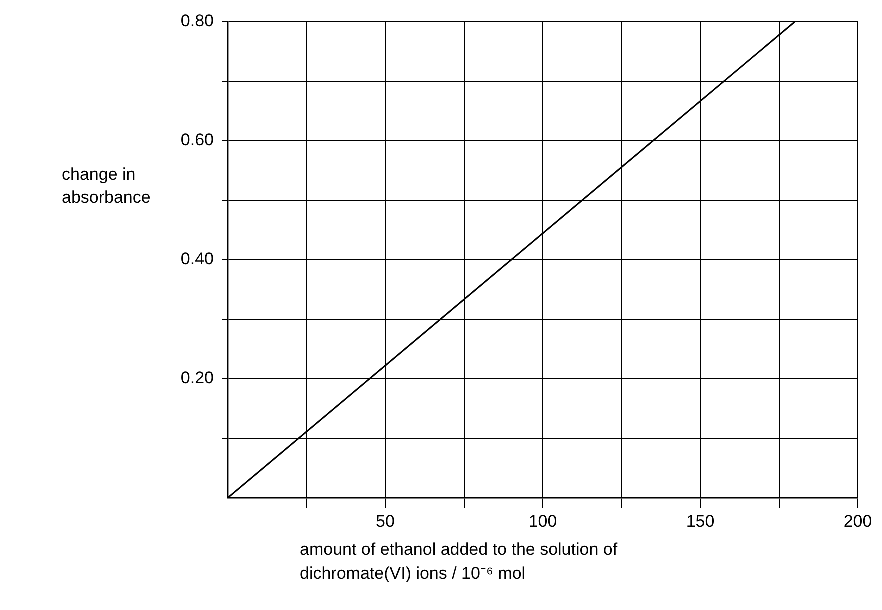 This screenshot has height=610, width=882. Describe the element at coordinates (197, 259) in the screenshot. I see `y-tick-label: 0.40` at that location.